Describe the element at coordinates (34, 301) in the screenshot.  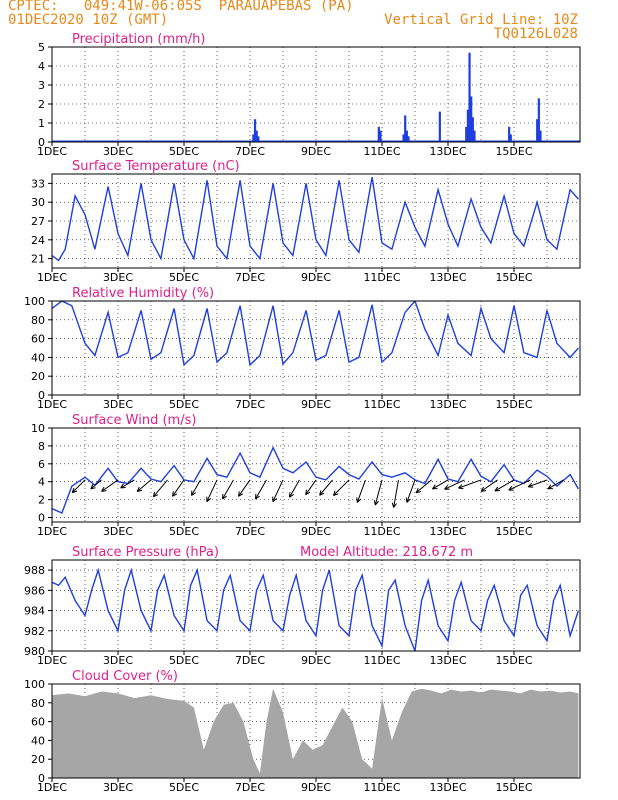
I see `y-tick-label: 100` at that location.